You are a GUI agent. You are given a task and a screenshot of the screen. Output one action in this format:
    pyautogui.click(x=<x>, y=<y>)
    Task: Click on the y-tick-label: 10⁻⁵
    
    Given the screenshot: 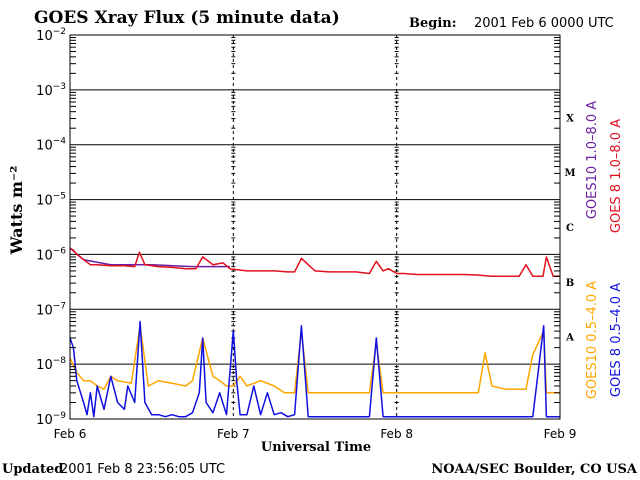 What is the action you would take?
    pyautogui.click(x=51, y=200)
    